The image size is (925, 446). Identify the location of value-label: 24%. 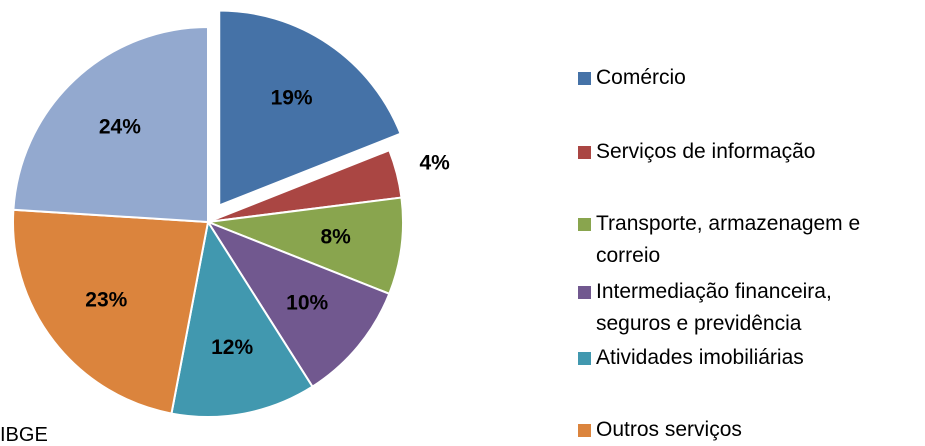
(120, 127).